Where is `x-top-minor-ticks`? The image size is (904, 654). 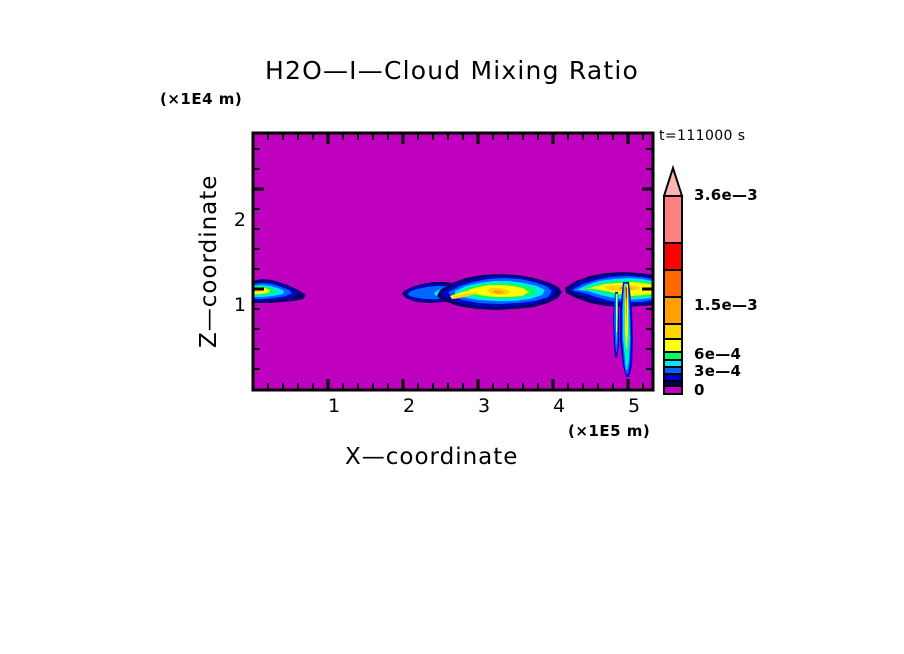 x-top-minor-ticks is located at coordinates (455, 136).